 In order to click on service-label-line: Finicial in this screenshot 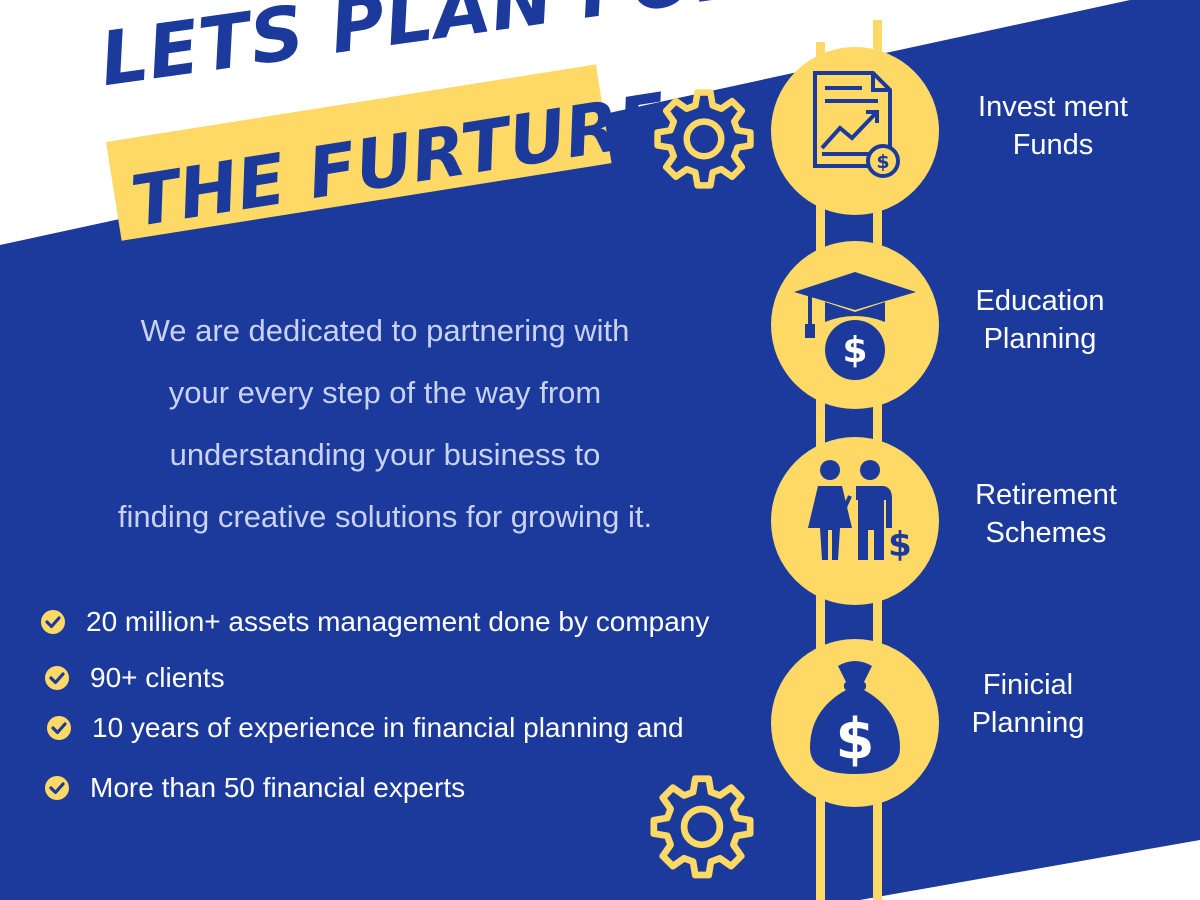, I will do `click(1028, 685)`.